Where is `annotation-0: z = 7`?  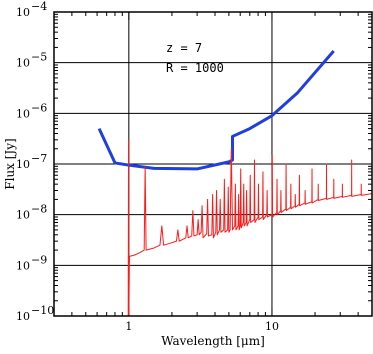
annotation-0: z = 7 is located at coordinates (184, 48).